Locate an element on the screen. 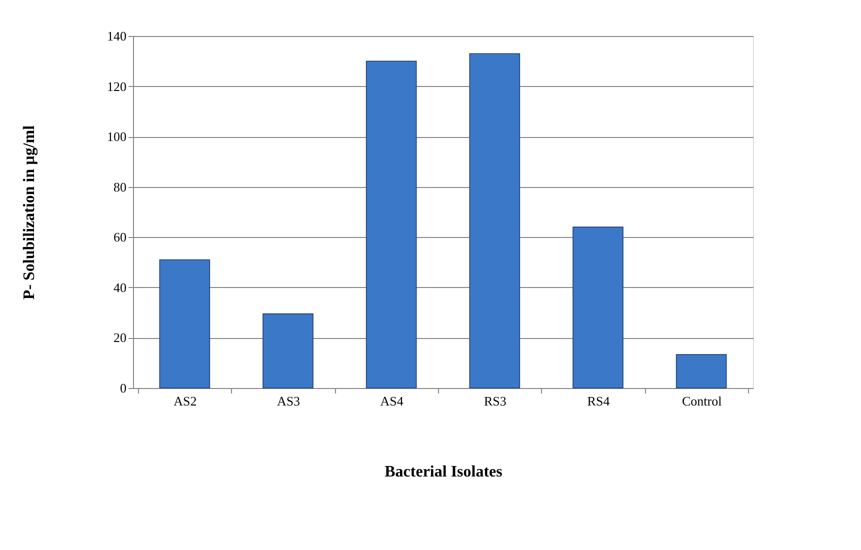 This screenshot has width=861, height=550. y-tick-label: 20 is located at coordinates (120, 338).